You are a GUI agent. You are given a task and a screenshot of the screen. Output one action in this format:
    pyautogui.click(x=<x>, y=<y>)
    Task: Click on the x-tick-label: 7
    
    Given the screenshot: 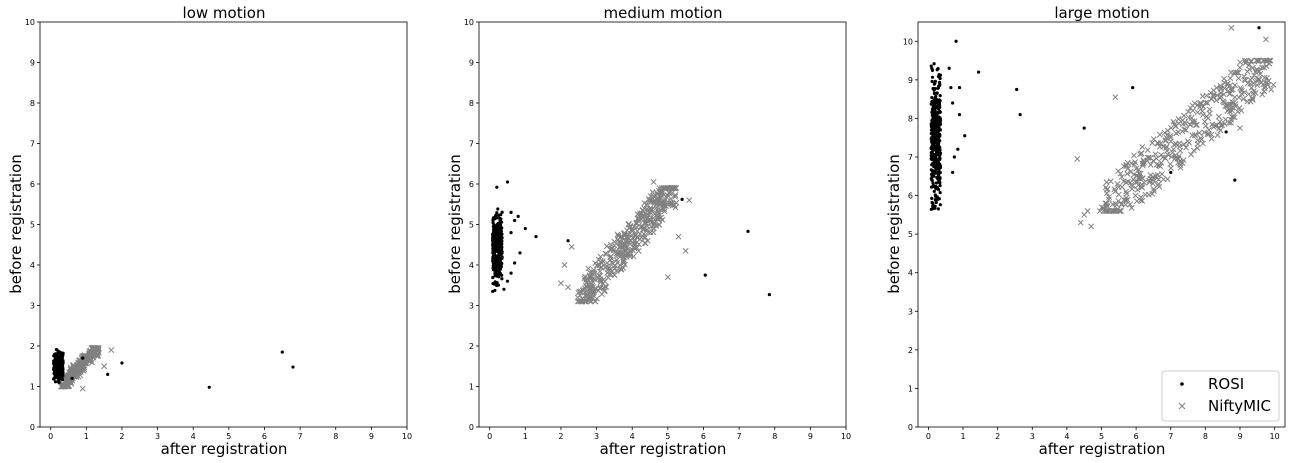 What is the action you would take?
    pyautogui.click(x=739, y=436)
    